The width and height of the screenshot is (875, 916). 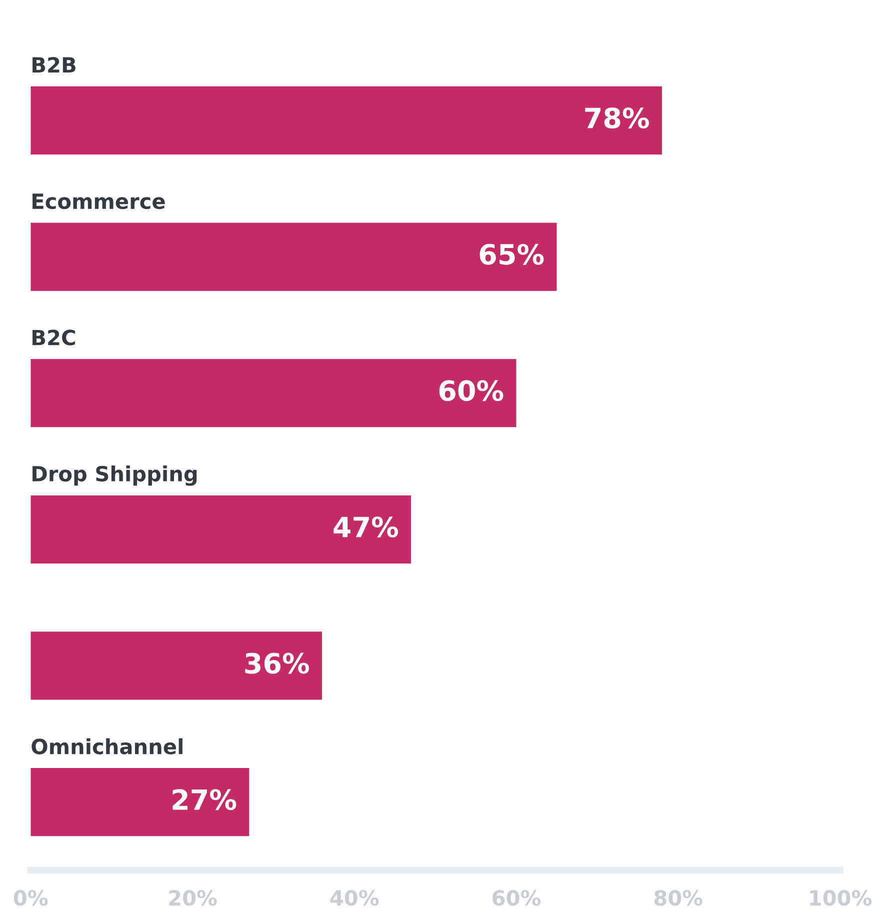 I want to click on data-label: 36%, so click(x=277, y=663).